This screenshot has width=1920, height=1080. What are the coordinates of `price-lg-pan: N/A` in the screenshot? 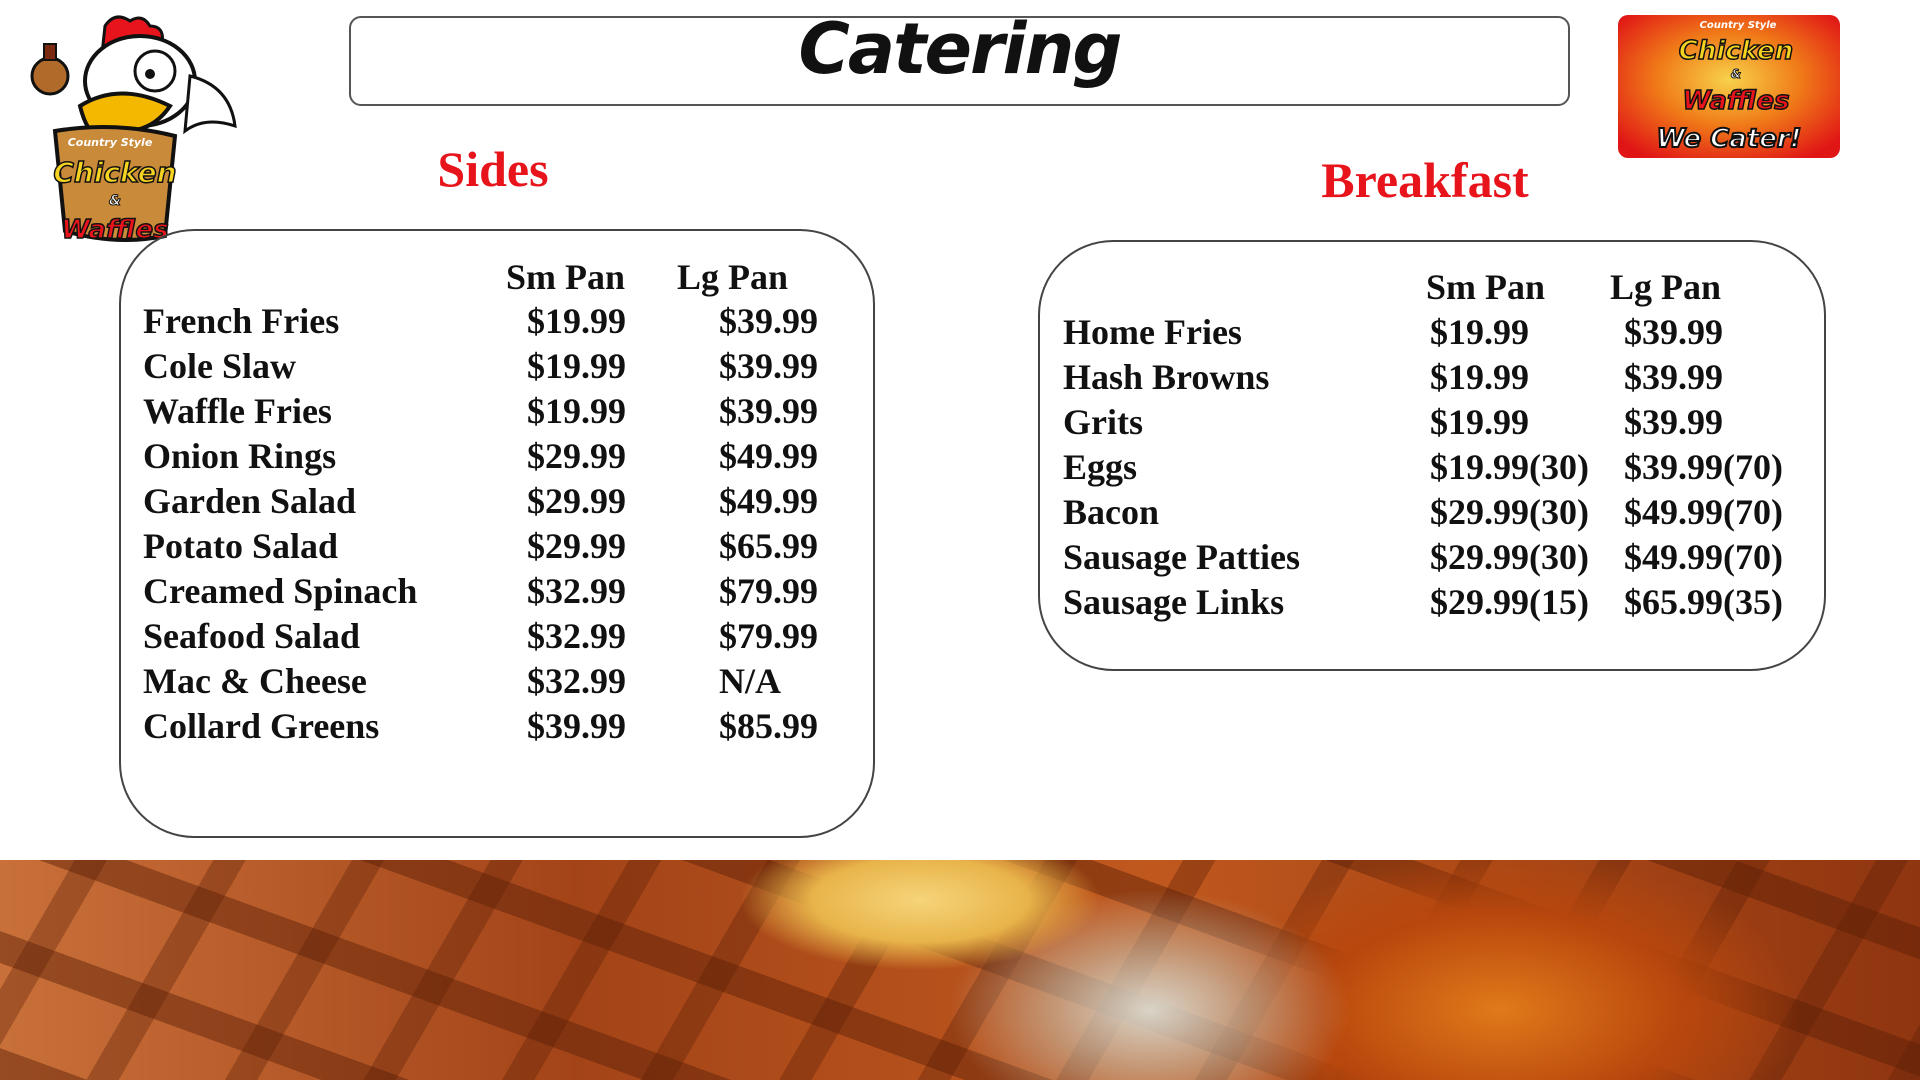 It's located at (750, 681).